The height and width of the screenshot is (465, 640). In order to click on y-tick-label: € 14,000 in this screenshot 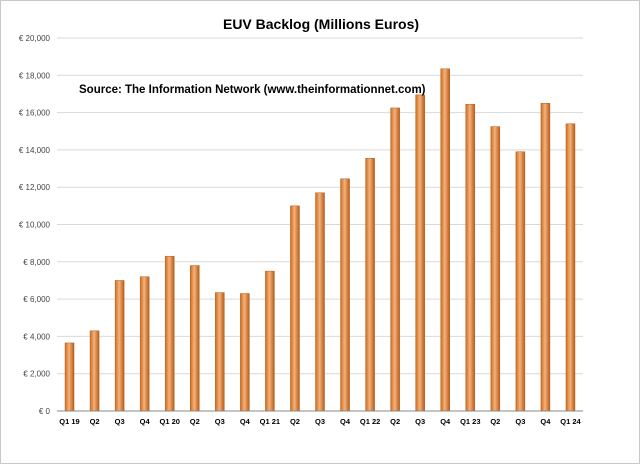, I will do `click(35, 150)`.